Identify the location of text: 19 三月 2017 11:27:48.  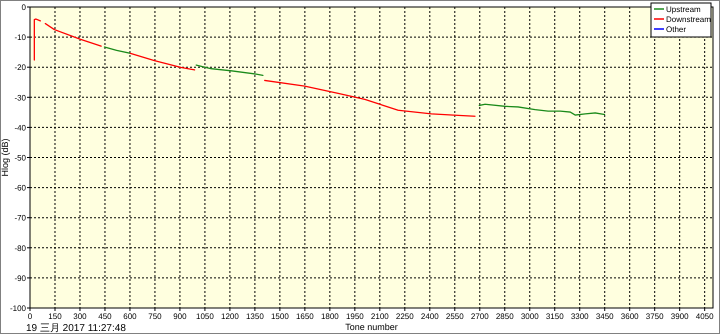
(76, 328).